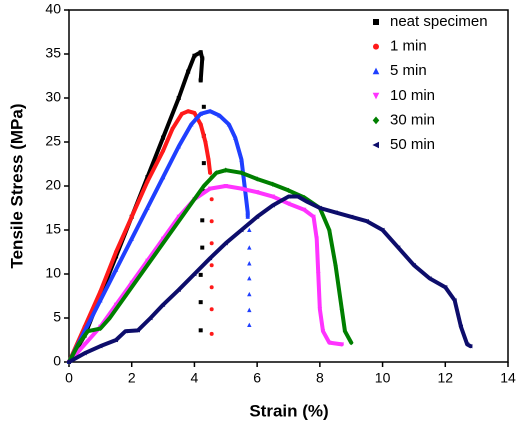 This screenshot has height=430, width=519. What do you see at coordinates (16, 185) in the screenshot?
I see `y-axis-title: Tensile Stress (MPa)` at bounding box center [16, 185].